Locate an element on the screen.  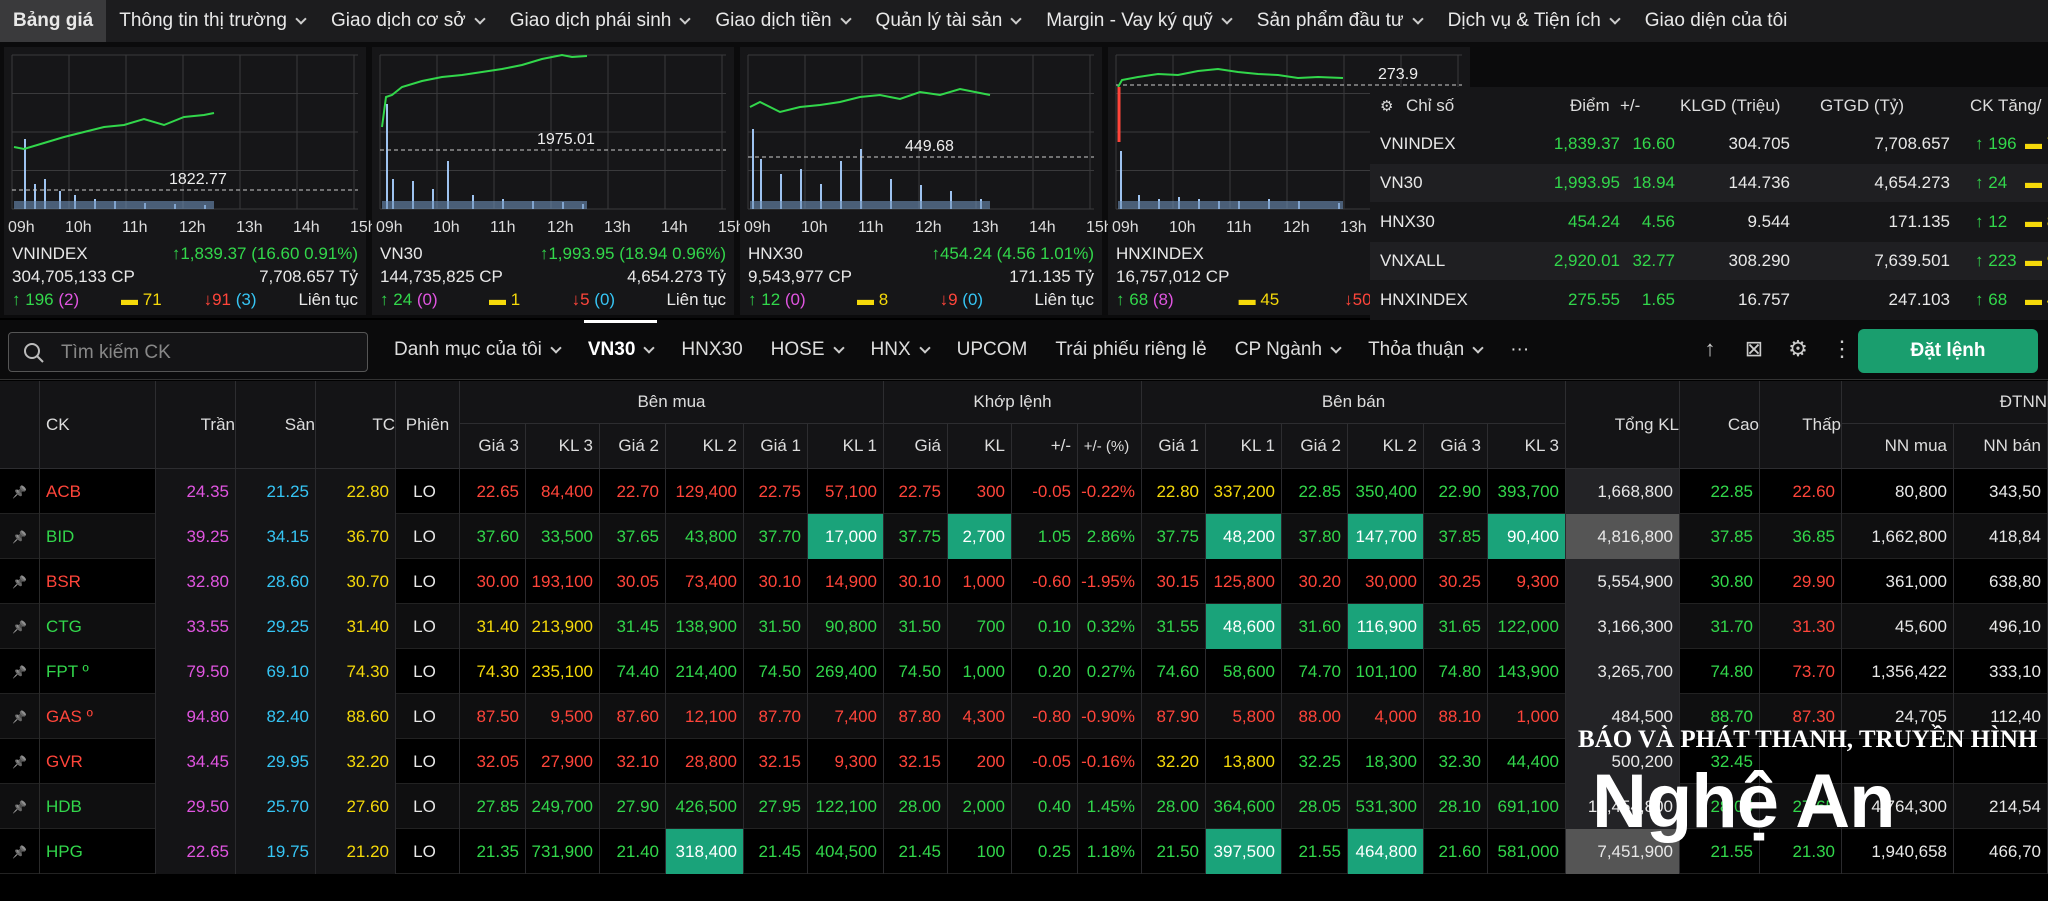
more-vertical-icon: ⋮ is located at coordinates (1842, 348).